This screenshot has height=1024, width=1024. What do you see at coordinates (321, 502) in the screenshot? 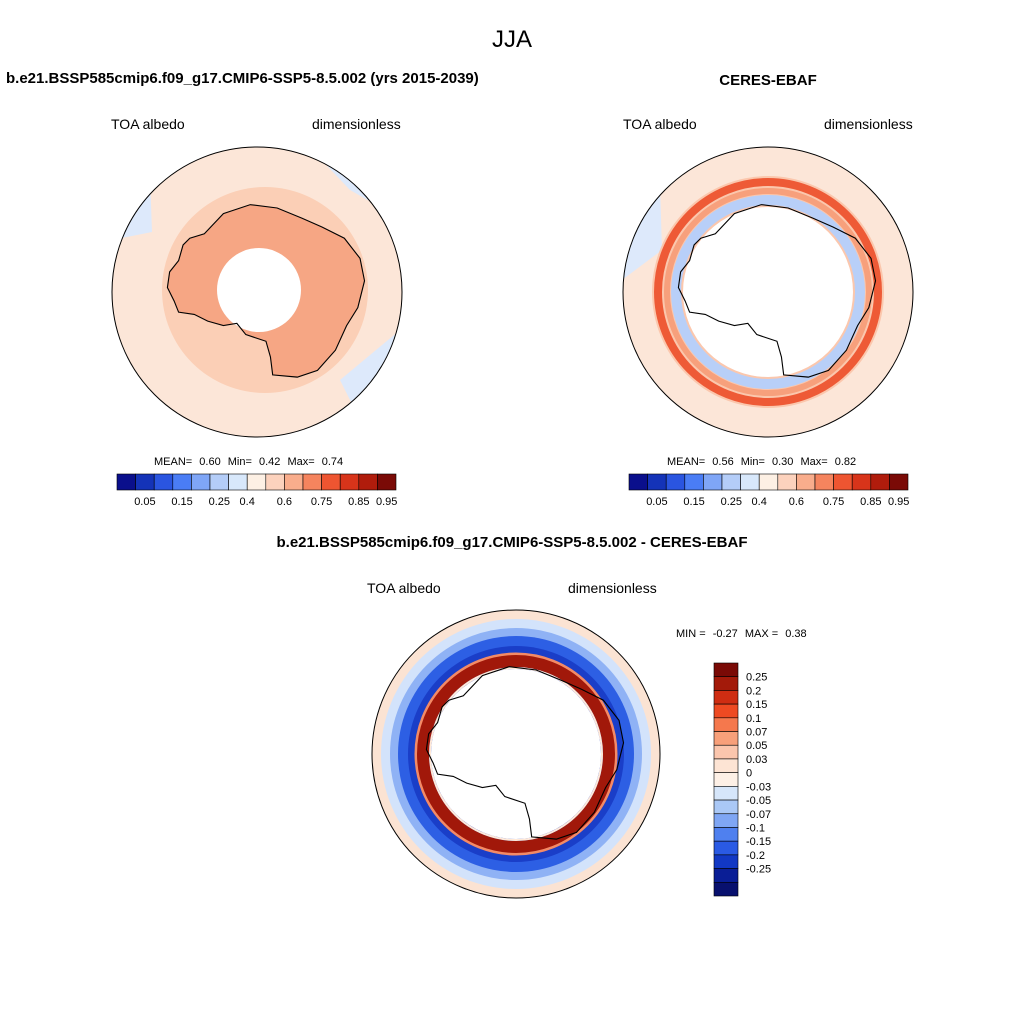
I see `panel-1-colorbar-tick-label: 0.75` at bounding box center [321, 502].